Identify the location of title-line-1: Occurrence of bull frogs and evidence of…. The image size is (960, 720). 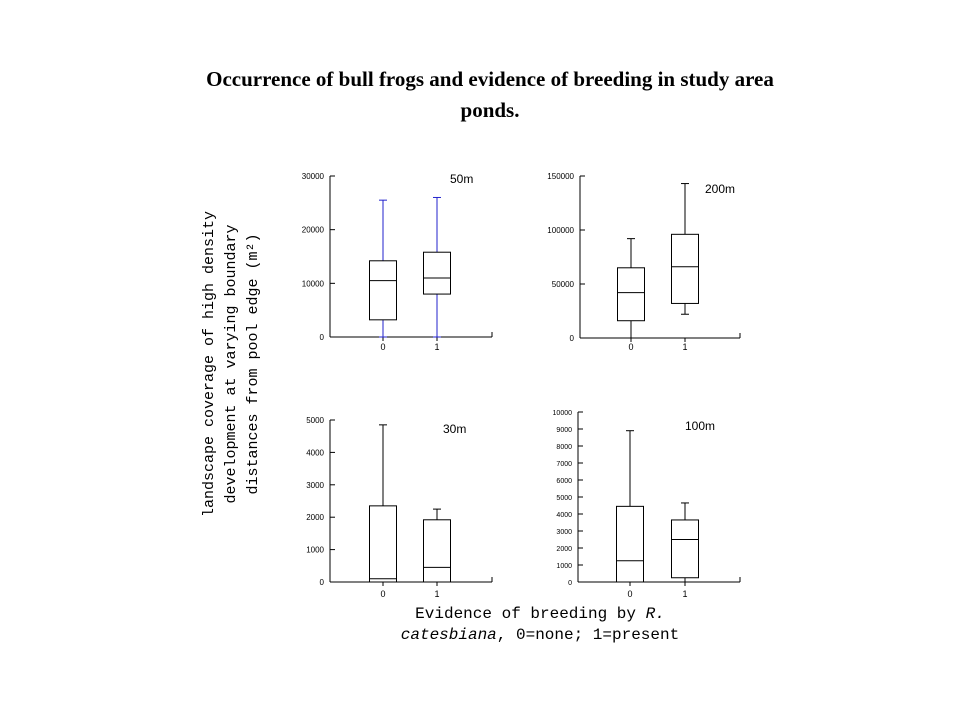
(490, 79).